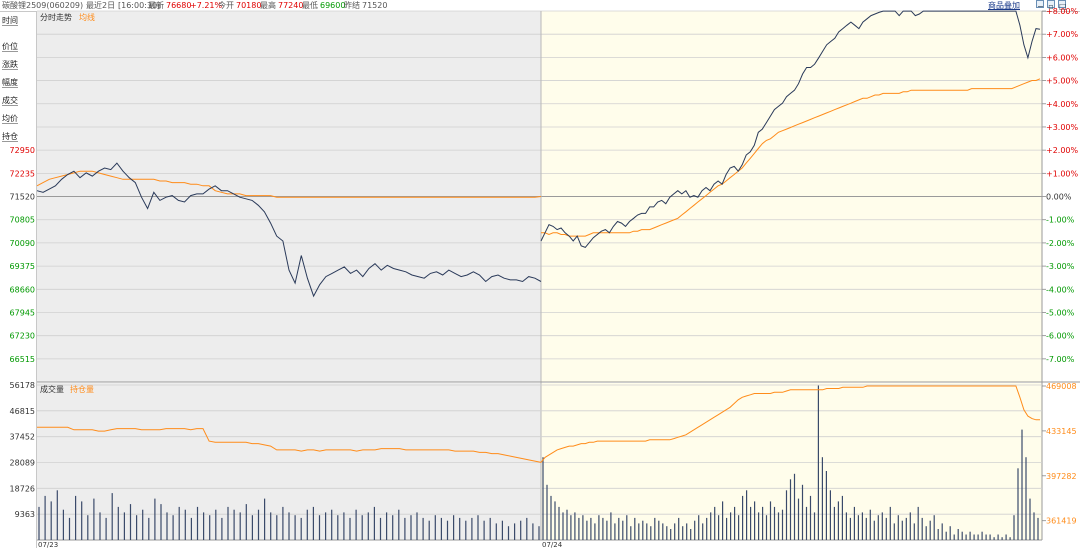  I want to click on nav-item-volume: 成交, so click(10, 101).